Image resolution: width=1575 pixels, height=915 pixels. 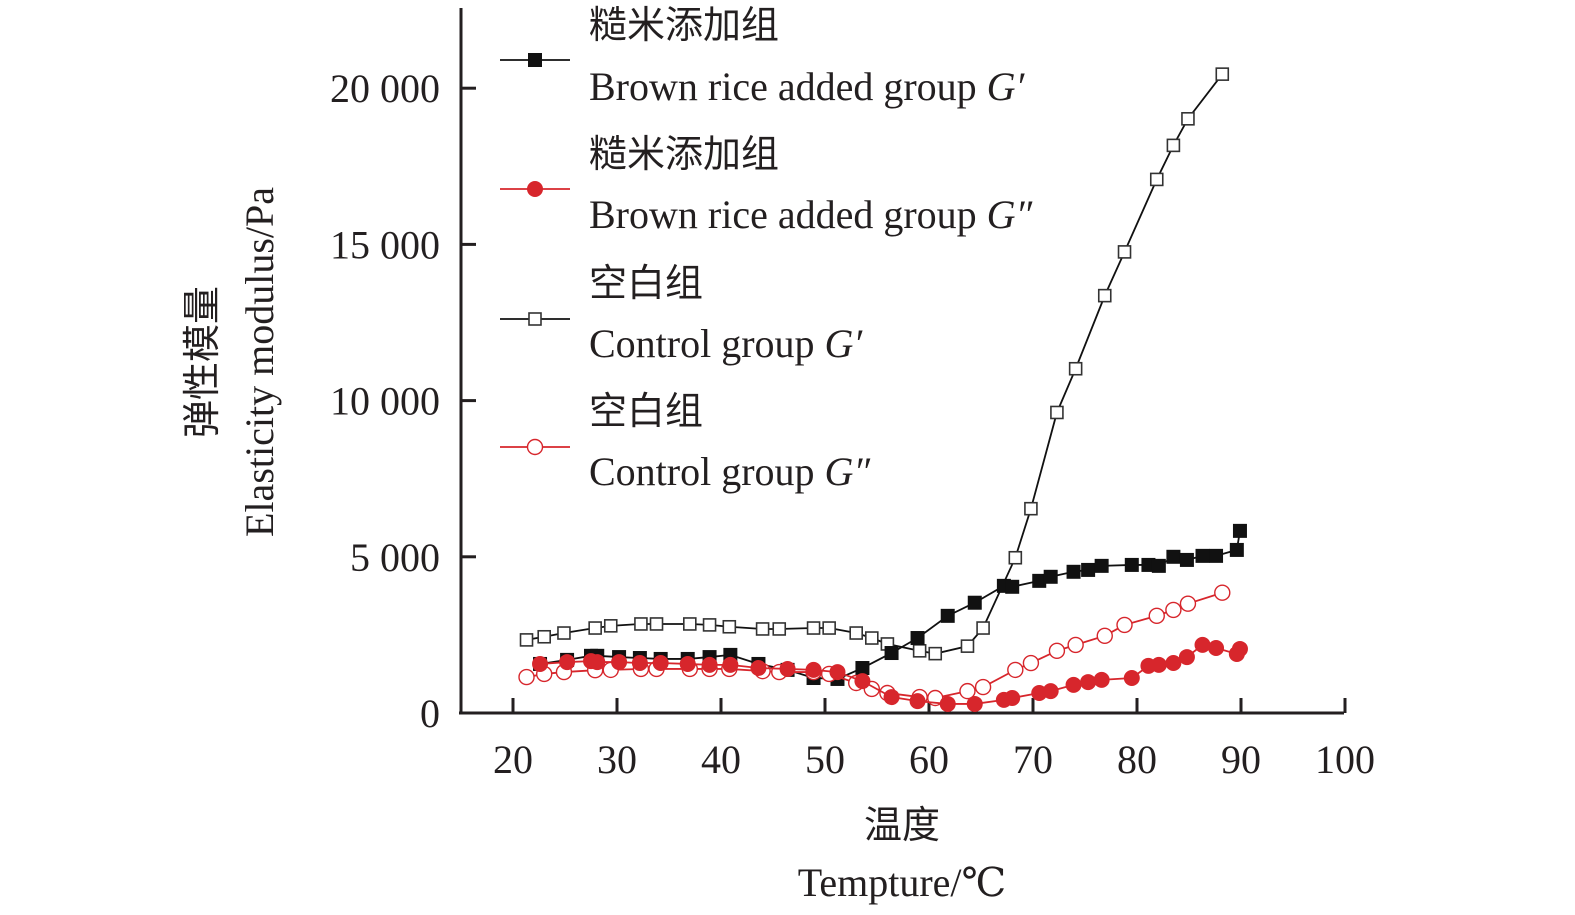 I want to click on x-tick-label: 40, so click(x=721, y=759).